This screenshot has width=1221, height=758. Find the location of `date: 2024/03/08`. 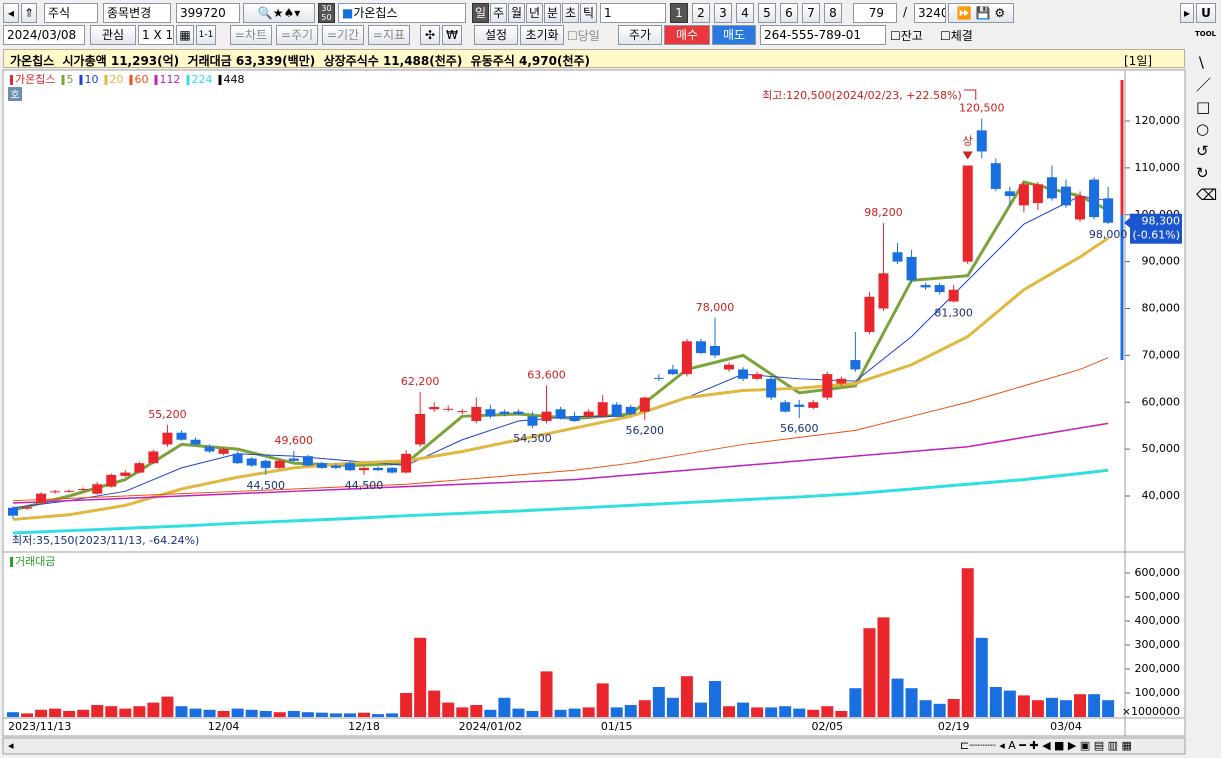

date: 2024/03/08 is located at coordinates (44, 35).